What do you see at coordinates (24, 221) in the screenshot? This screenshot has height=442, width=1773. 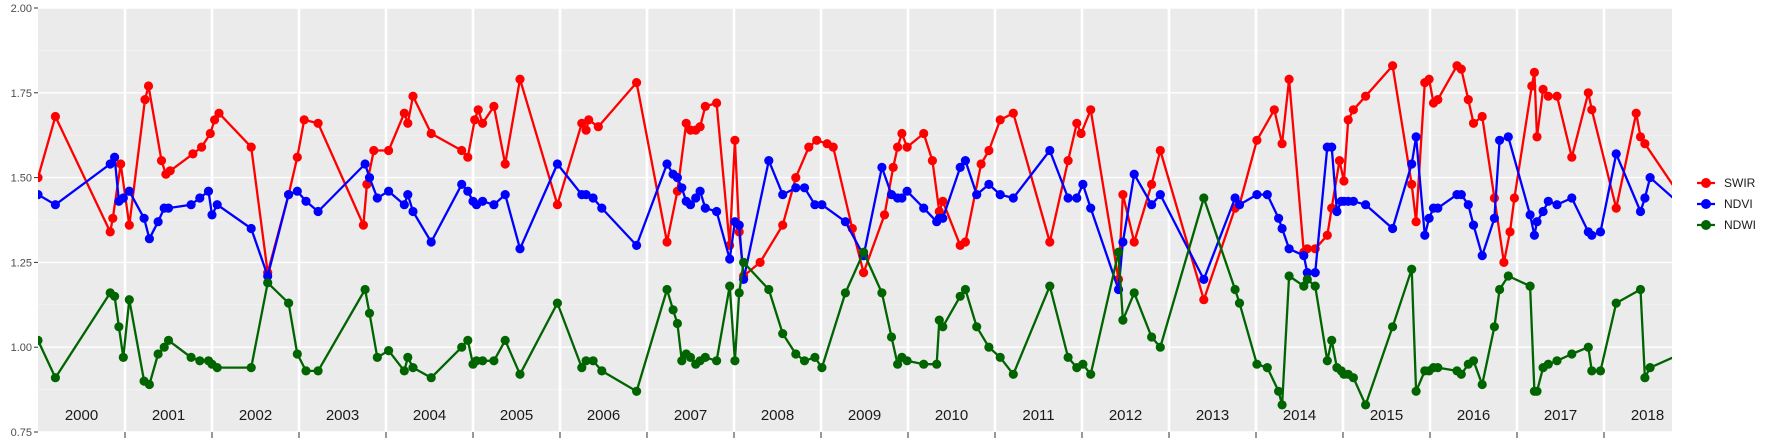 I see `y-axis: 0.75 1.00 1.25 1.50 1.75 2.00` at bounding box center [24, 221].